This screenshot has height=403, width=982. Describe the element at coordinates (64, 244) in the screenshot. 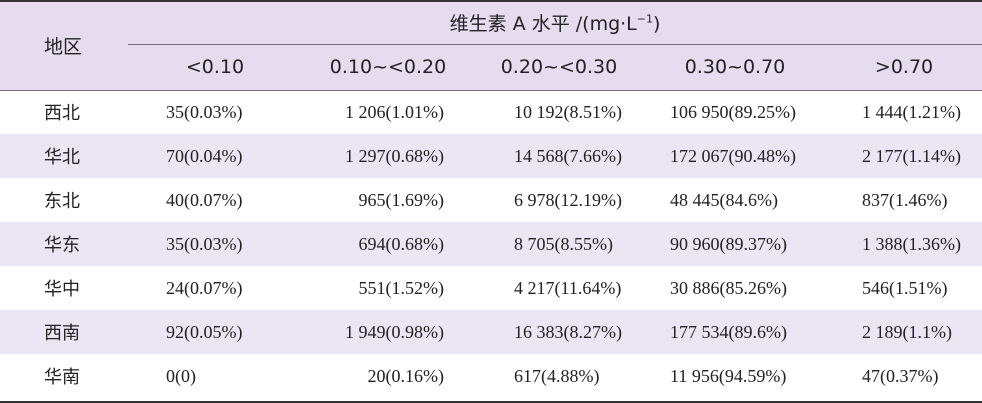

I see `region-cell: 华东` at that location.